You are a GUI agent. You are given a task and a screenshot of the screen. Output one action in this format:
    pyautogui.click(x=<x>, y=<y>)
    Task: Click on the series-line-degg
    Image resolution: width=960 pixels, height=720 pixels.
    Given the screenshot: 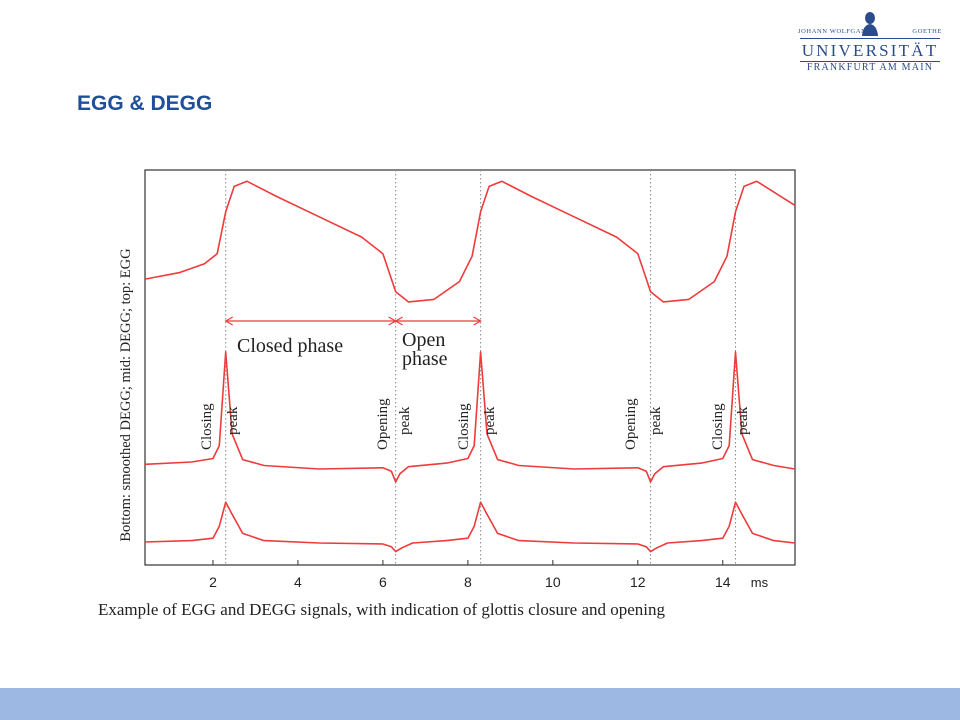 What is the action you would take?
    pyautogui.click(x=470, y=417)
    